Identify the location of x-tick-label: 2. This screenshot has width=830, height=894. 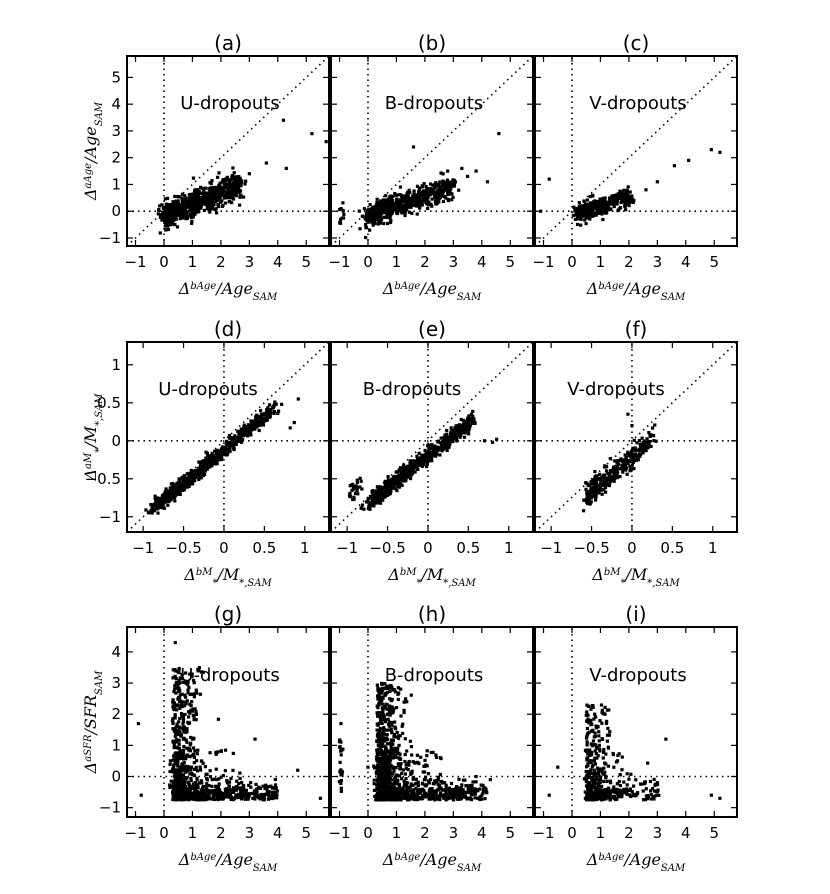
(221, 262).